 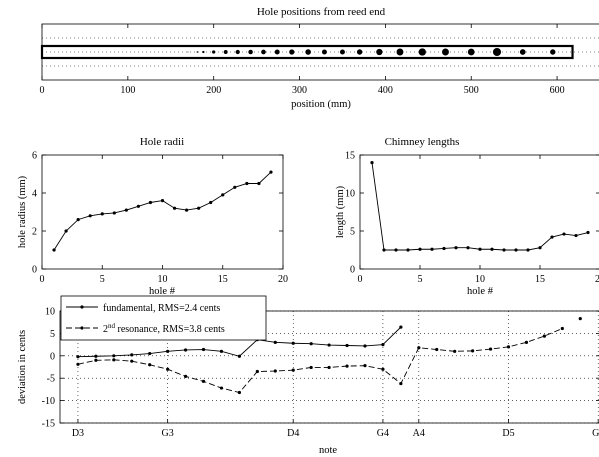 I want to click on hole-markers, so click(x=371, y=52).